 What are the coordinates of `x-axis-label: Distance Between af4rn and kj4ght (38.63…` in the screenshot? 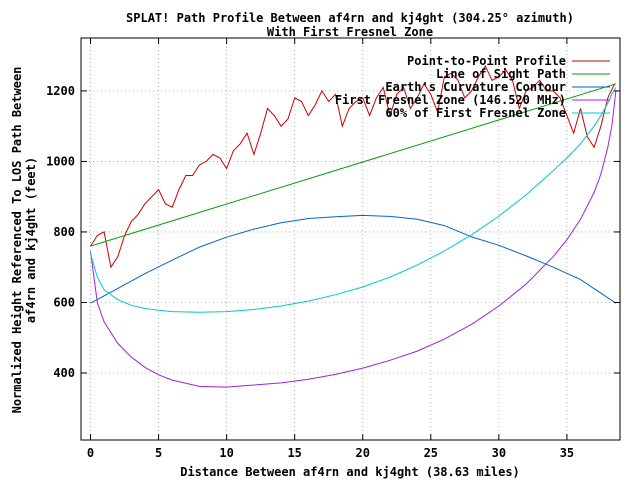 It's located at (350, 472).